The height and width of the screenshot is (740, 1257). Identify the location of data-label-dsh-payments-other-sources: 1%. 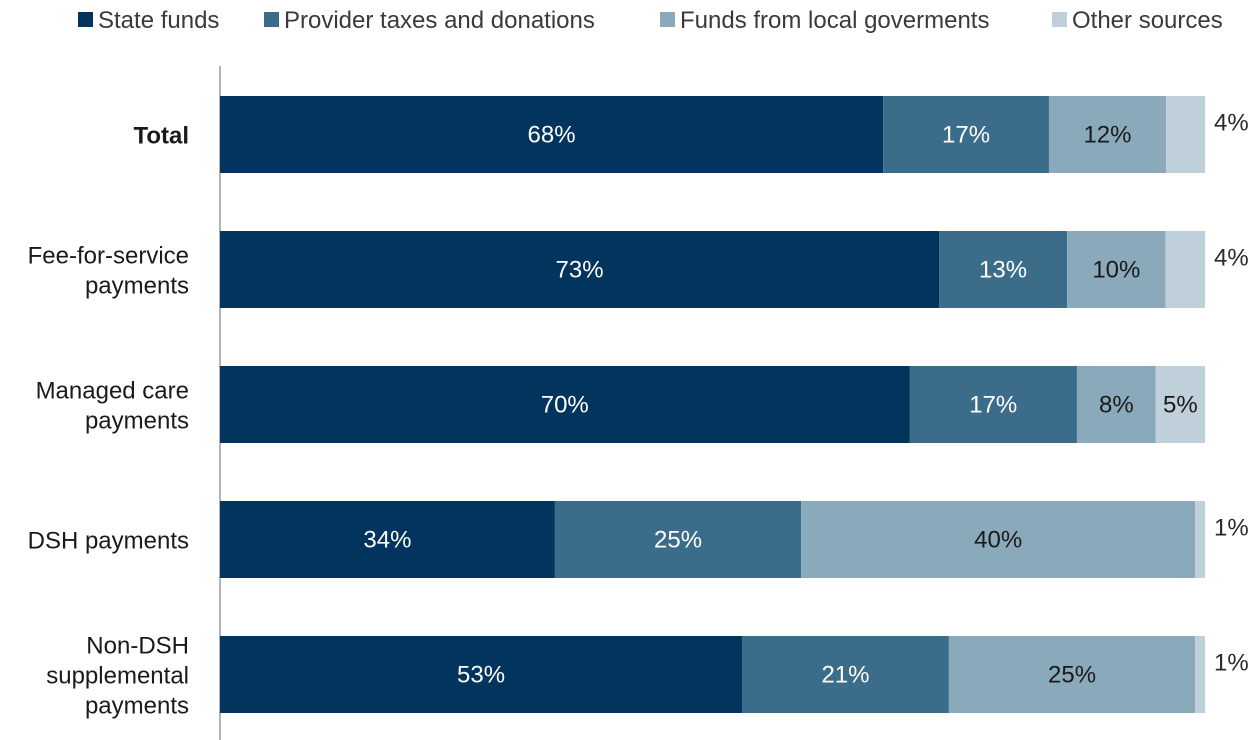
(1231, 528).